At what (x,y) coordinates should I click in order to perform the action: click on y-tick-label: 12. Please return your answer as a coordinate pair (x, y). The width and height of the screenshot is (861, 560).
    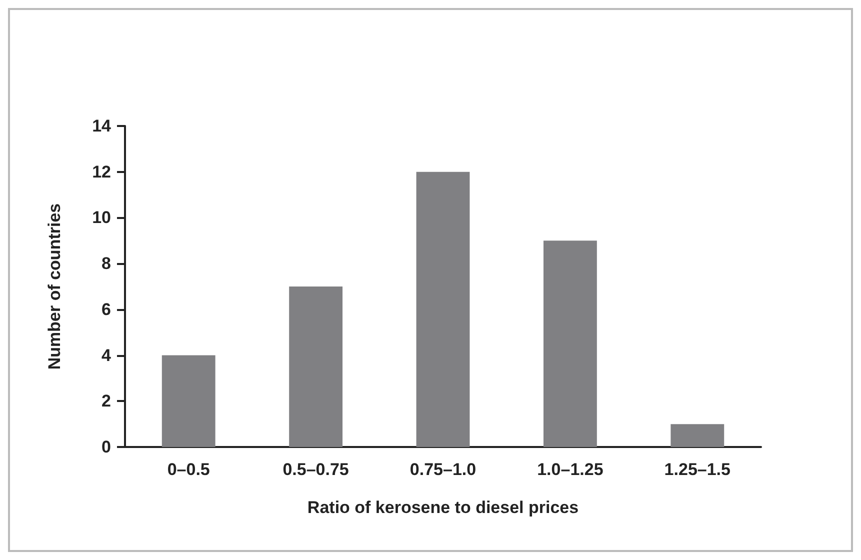
    Looking at the image, I should click on (101, 172).